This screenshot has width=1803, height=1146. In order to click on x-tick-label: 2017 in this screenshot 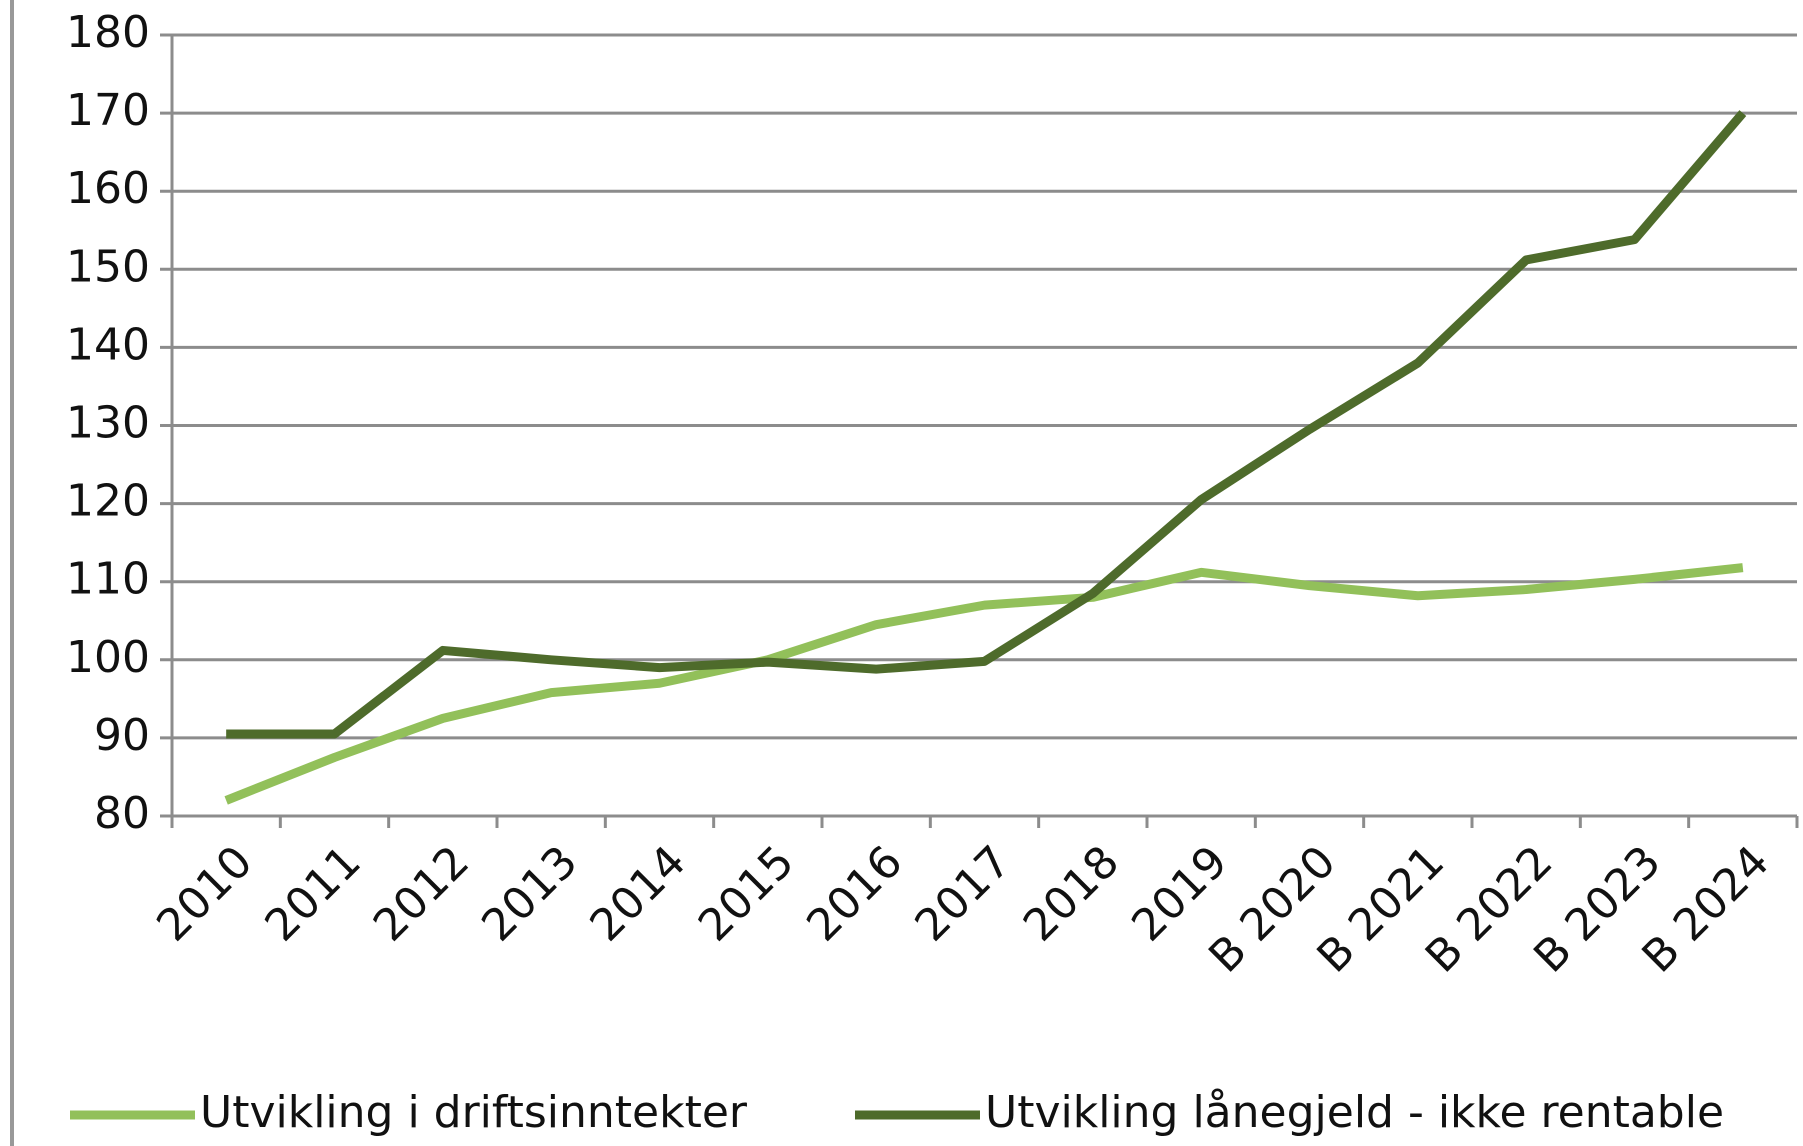, I will do `click(963, 893)`.